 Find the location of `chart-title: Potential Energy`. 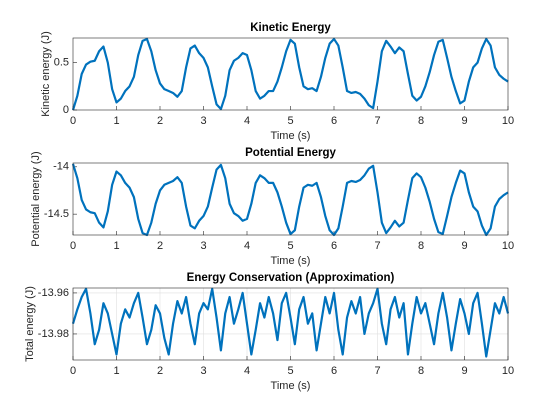

chart-title: Potential Energy is located at coordinates (290, 153).